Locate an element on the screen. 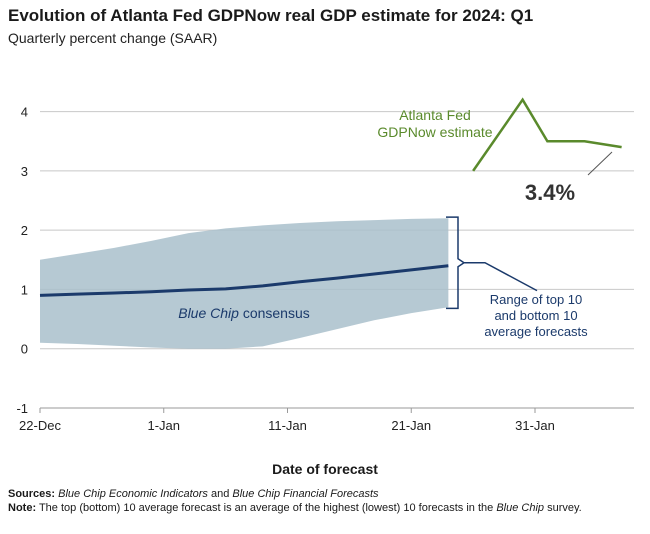 The image size is (650, 534). bluechip-label: Blue Chip consensus is located at coordinates (244, 313).